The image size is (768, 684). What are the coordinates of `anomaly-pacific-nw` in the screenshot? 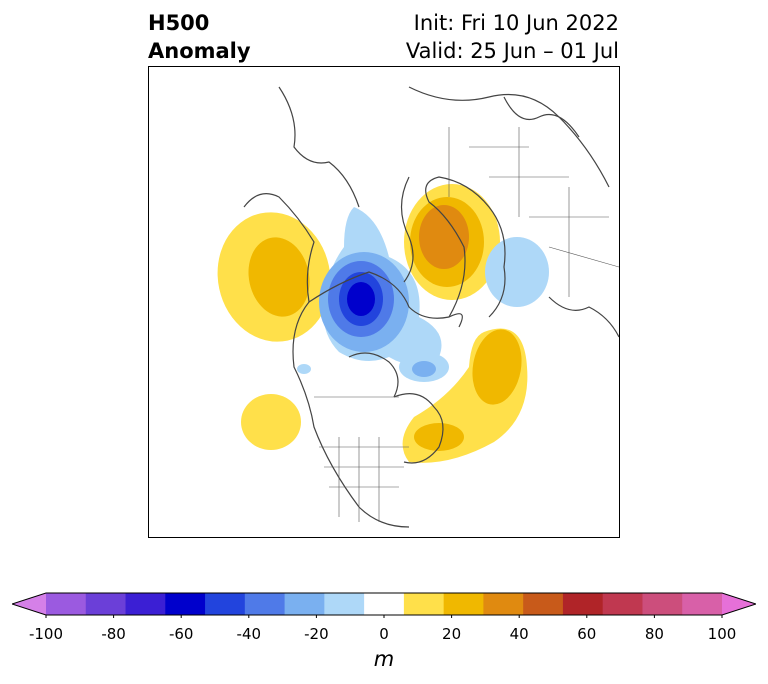 It's located at (274, 277).